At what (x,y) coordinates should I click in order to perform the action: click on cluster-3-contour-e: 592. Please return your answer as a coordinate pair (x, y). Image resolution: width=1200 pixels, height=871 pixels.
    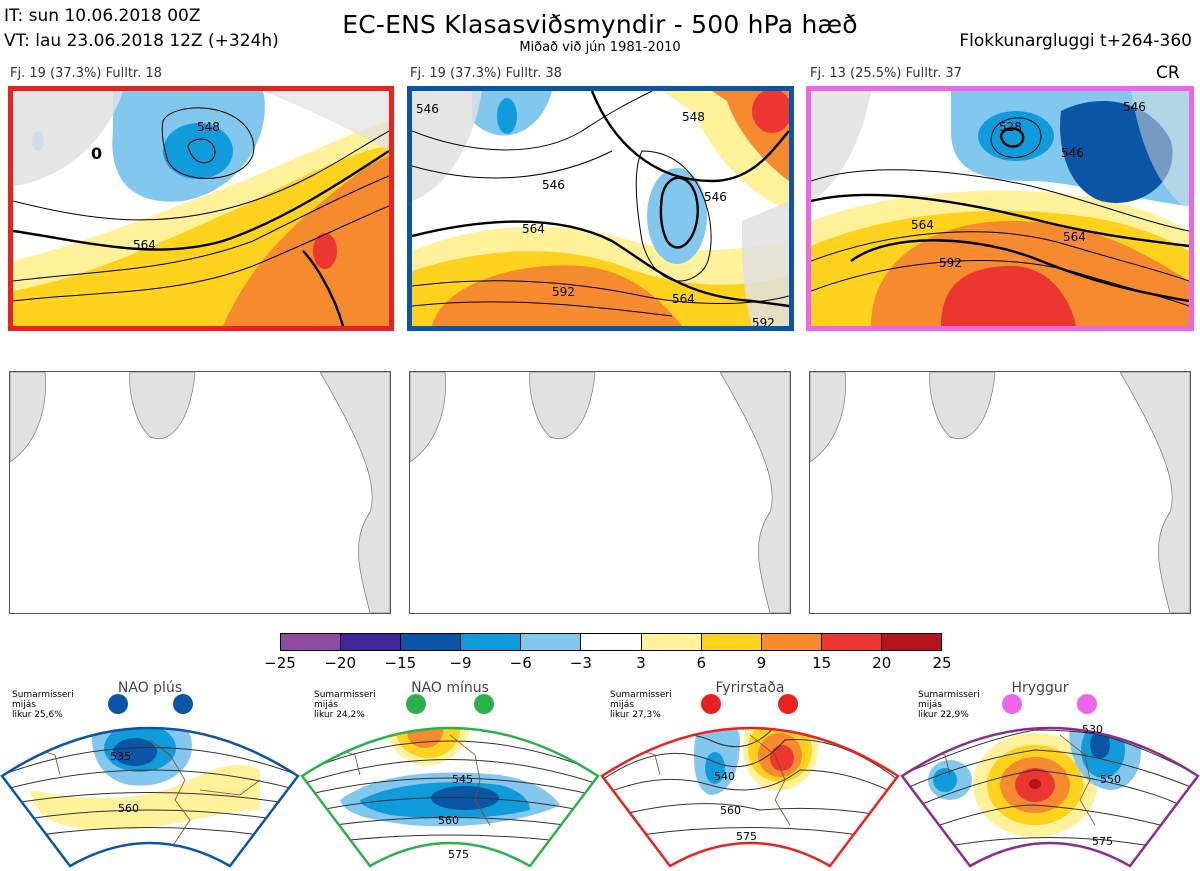
    Looking at the image, I should click on (950, 263).